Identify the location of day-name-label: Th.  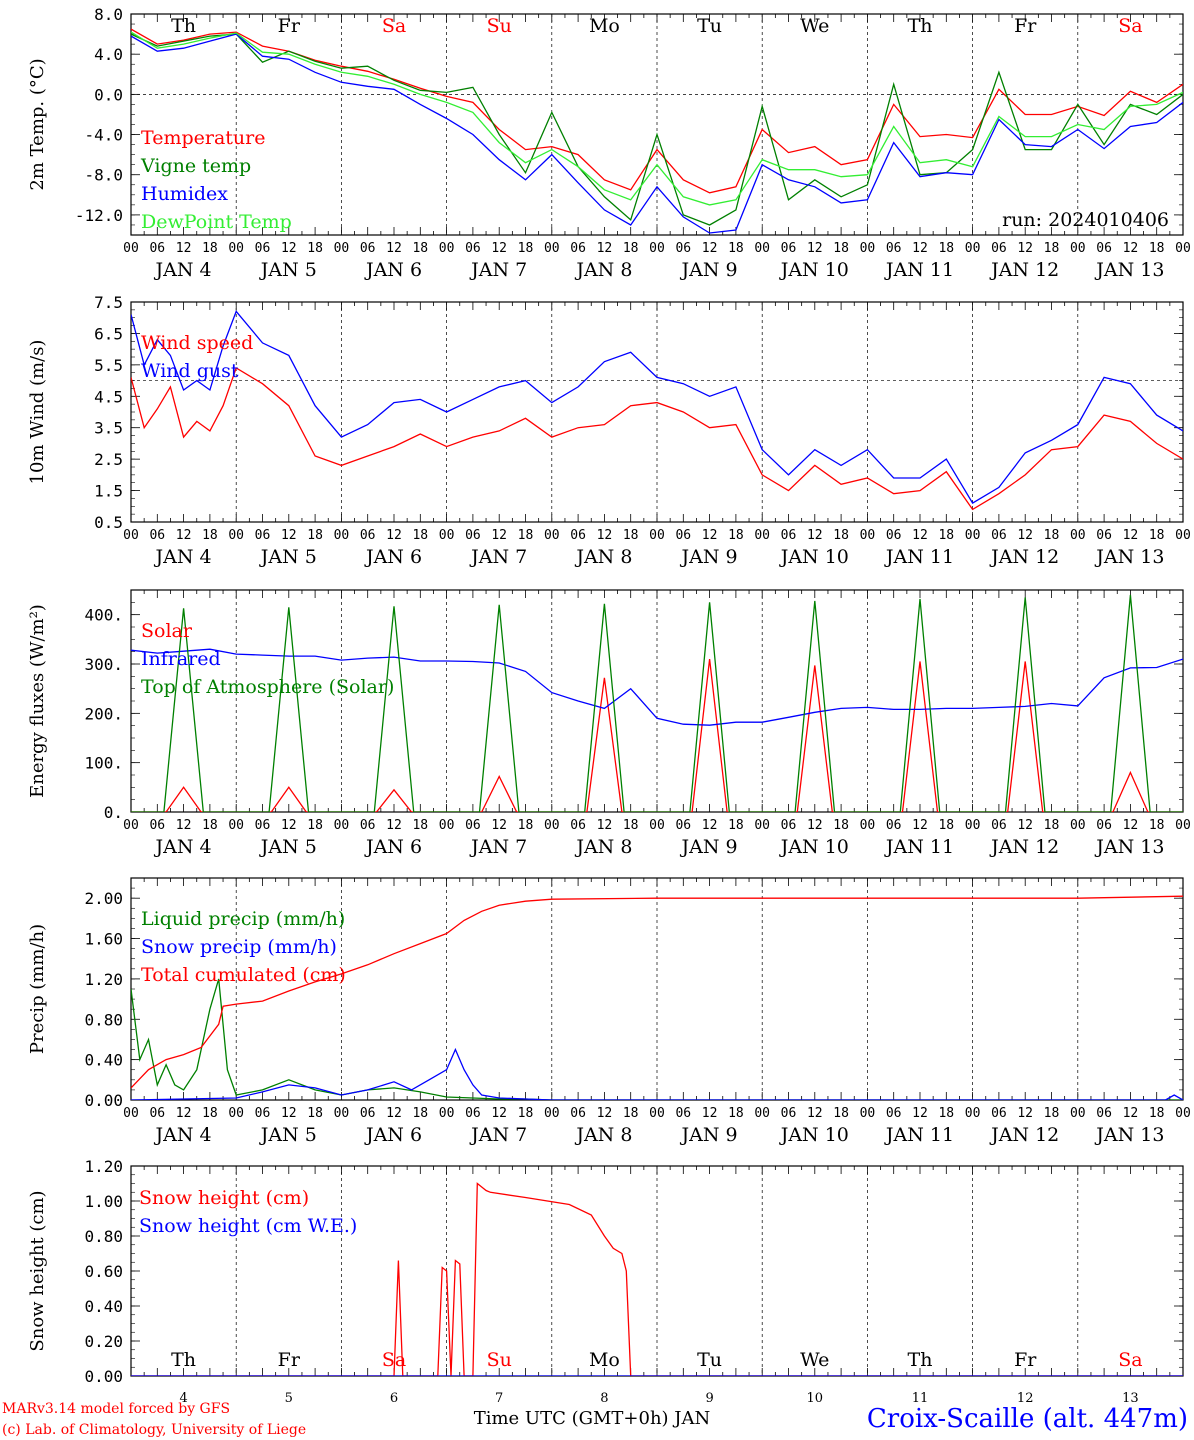
(183, 26).